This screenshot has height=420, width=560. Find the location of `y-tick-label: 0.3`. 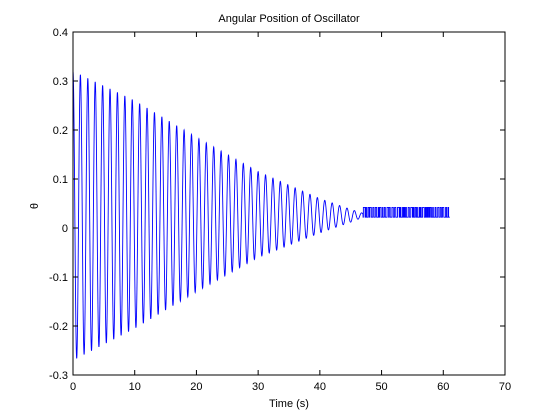

y-tick-label: 0.3 is located at coordinates (60, 82).